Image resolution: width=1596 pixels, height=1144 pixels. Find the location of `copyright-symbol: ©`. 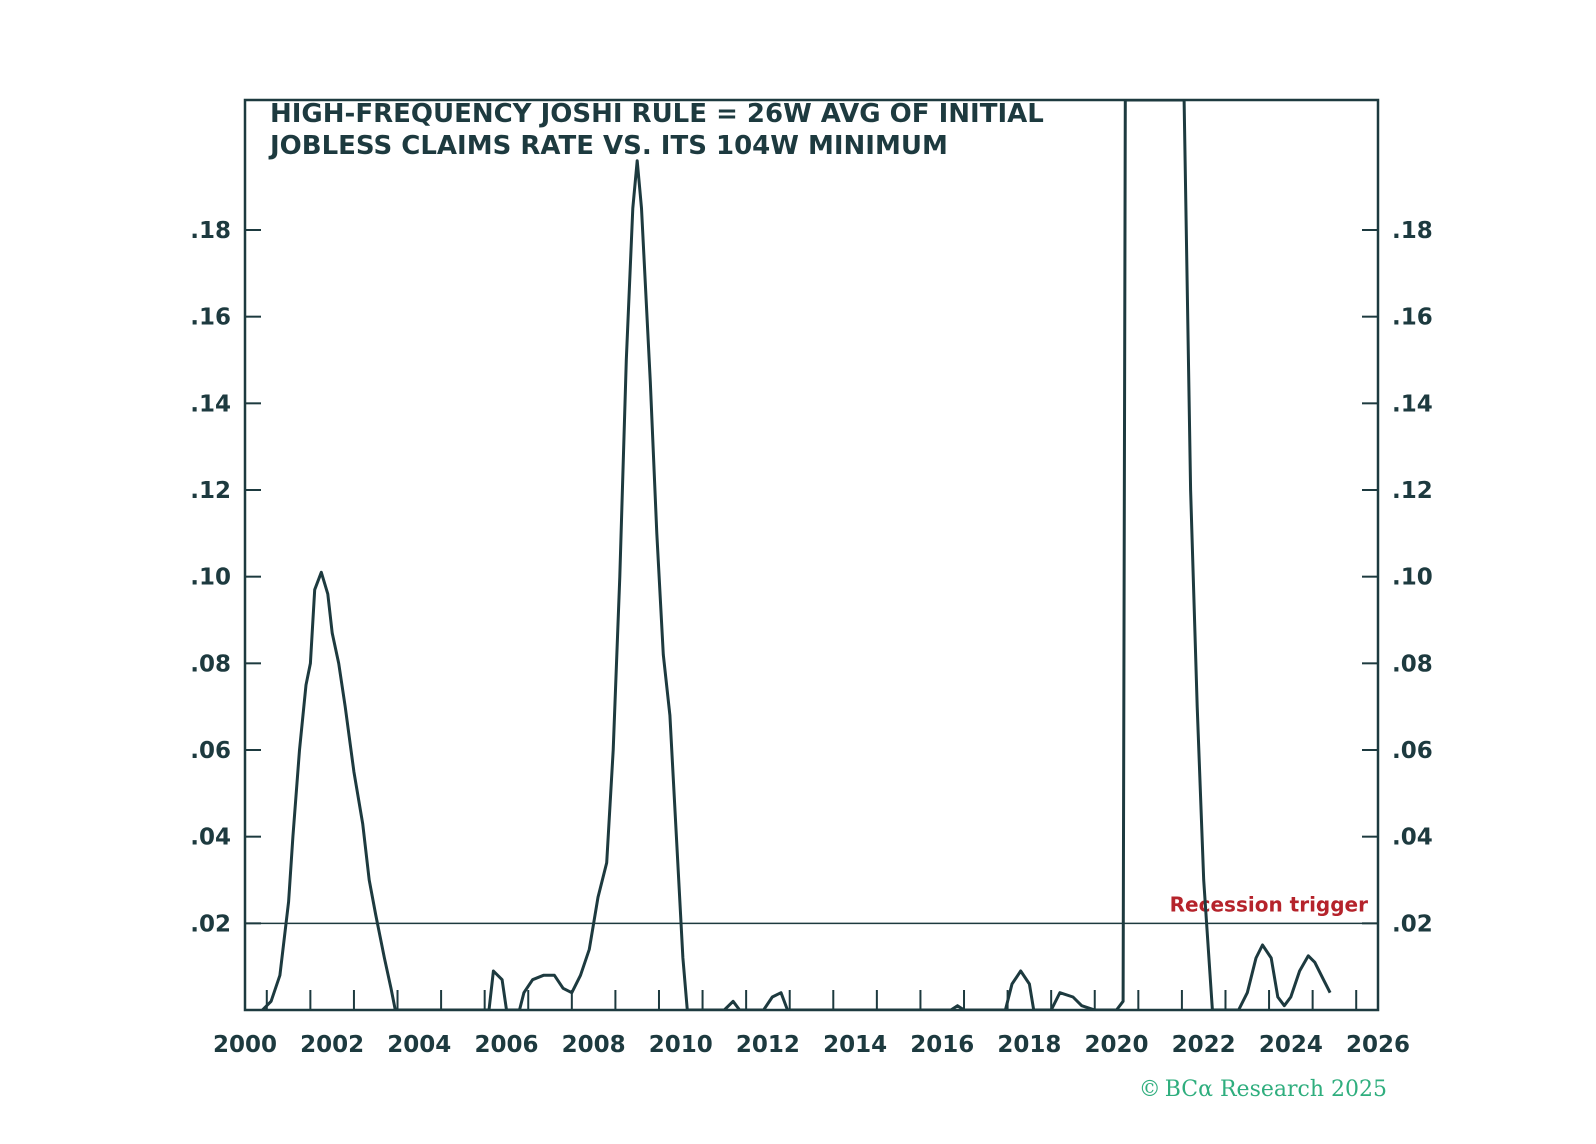

copyright-symbol: © is located at coordinates (1150, 1089).